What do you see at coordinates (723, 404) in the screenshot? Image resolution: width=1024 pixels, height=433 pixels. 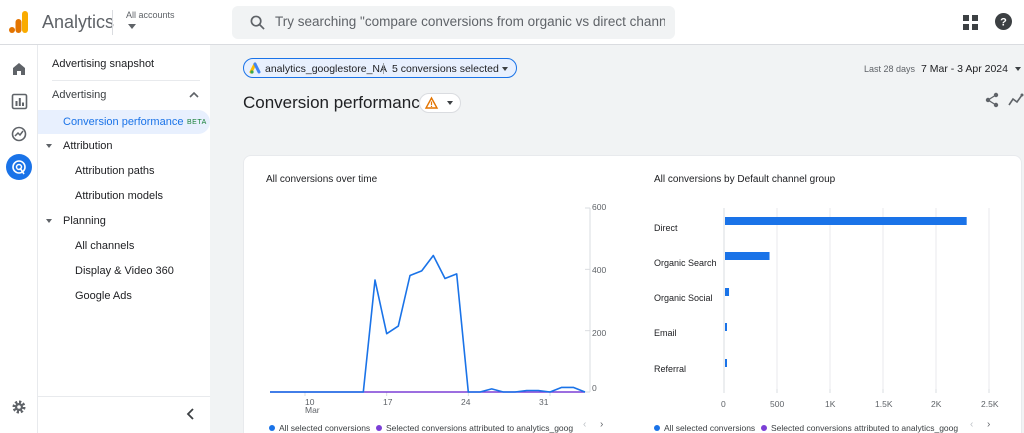 I see `x-tick-label: 0` at bounding box center [723, 404].